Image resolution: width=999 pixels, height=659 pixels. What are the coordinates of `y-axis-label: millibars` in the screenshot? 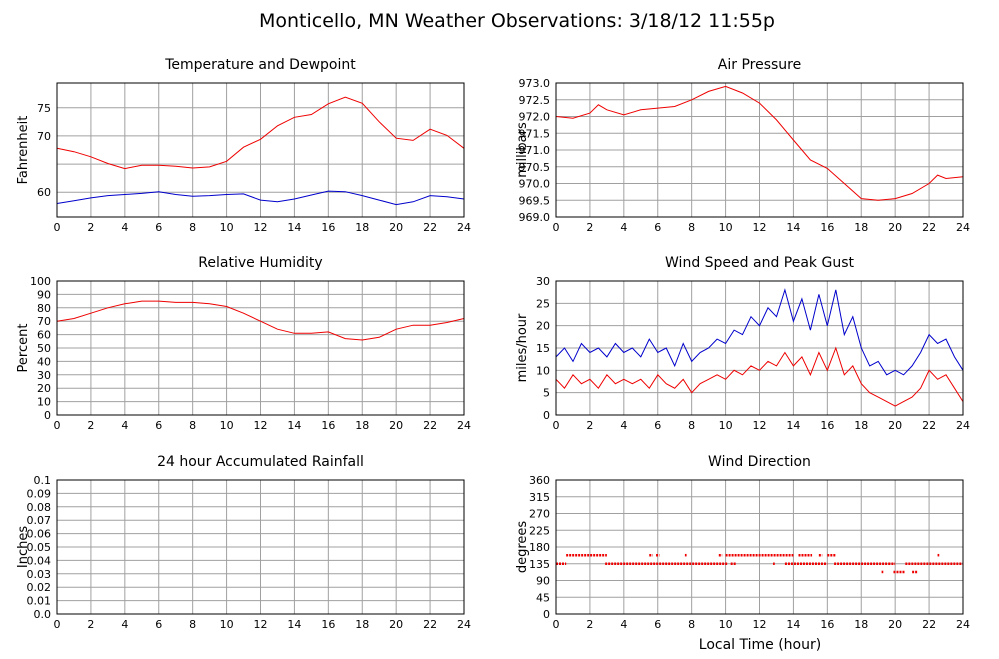 It's located at (522, 150).